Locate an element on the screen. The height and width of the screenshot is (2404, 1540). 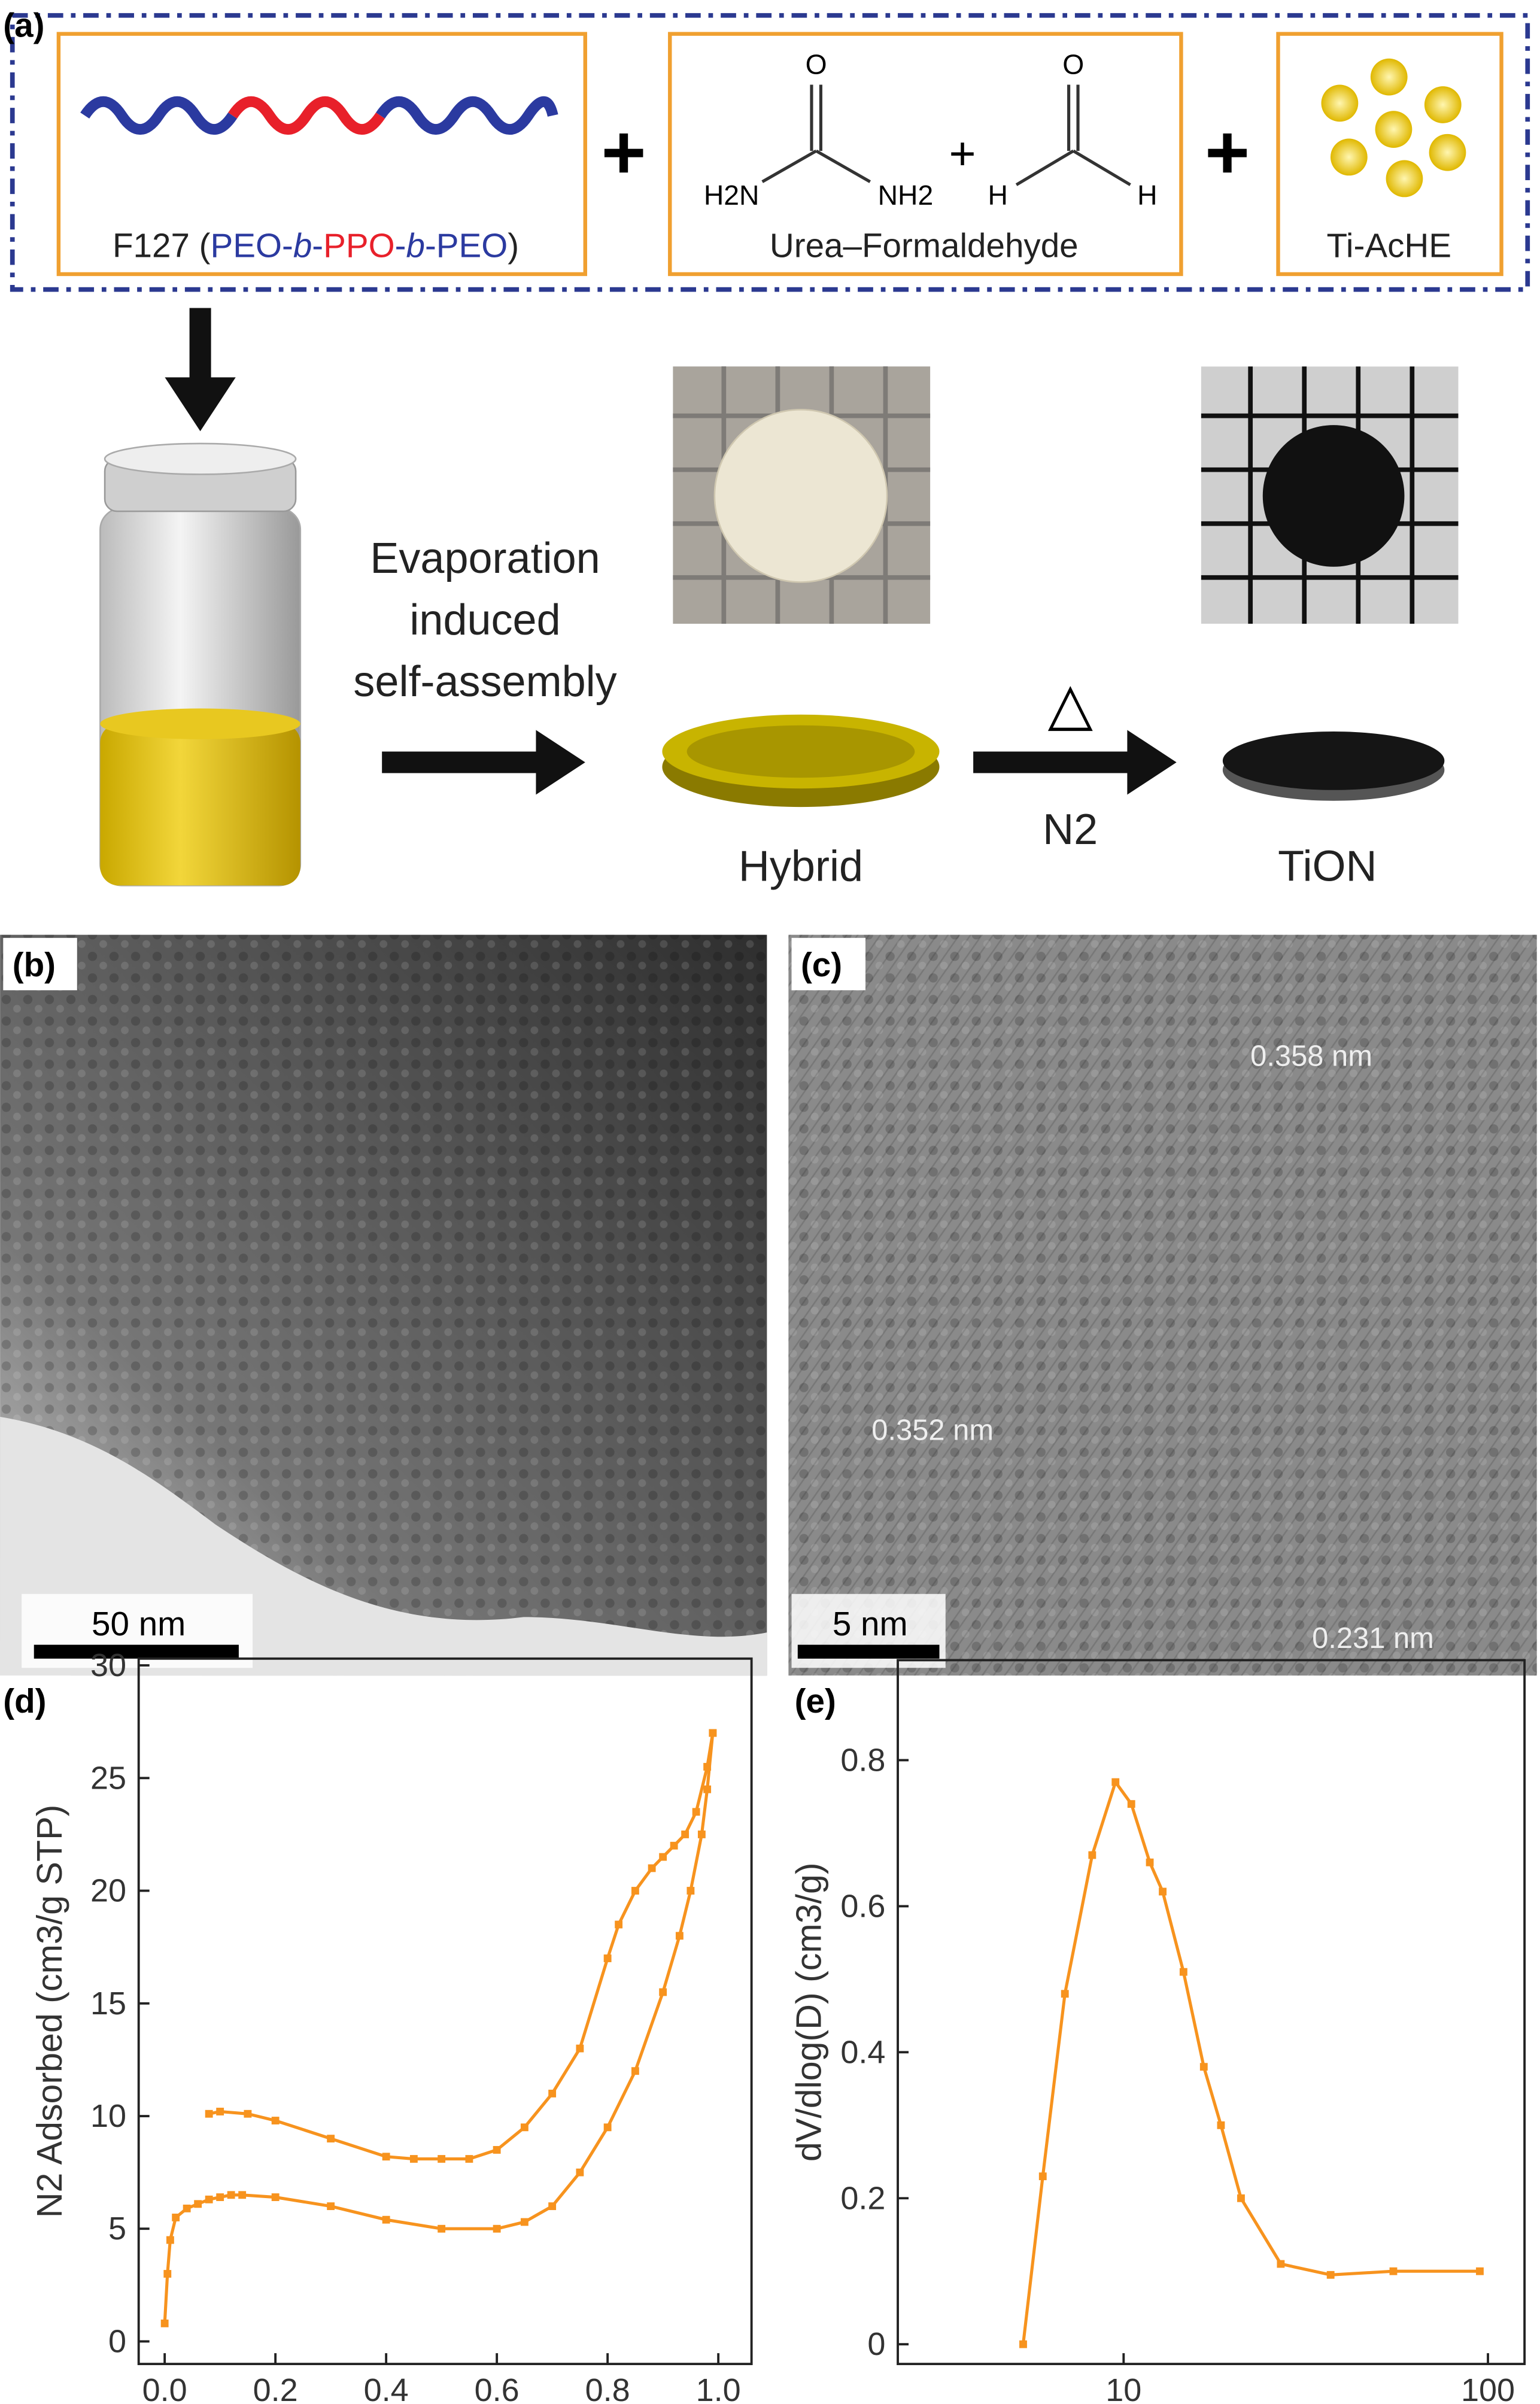
series-line is located at coordinates (461, 1947).